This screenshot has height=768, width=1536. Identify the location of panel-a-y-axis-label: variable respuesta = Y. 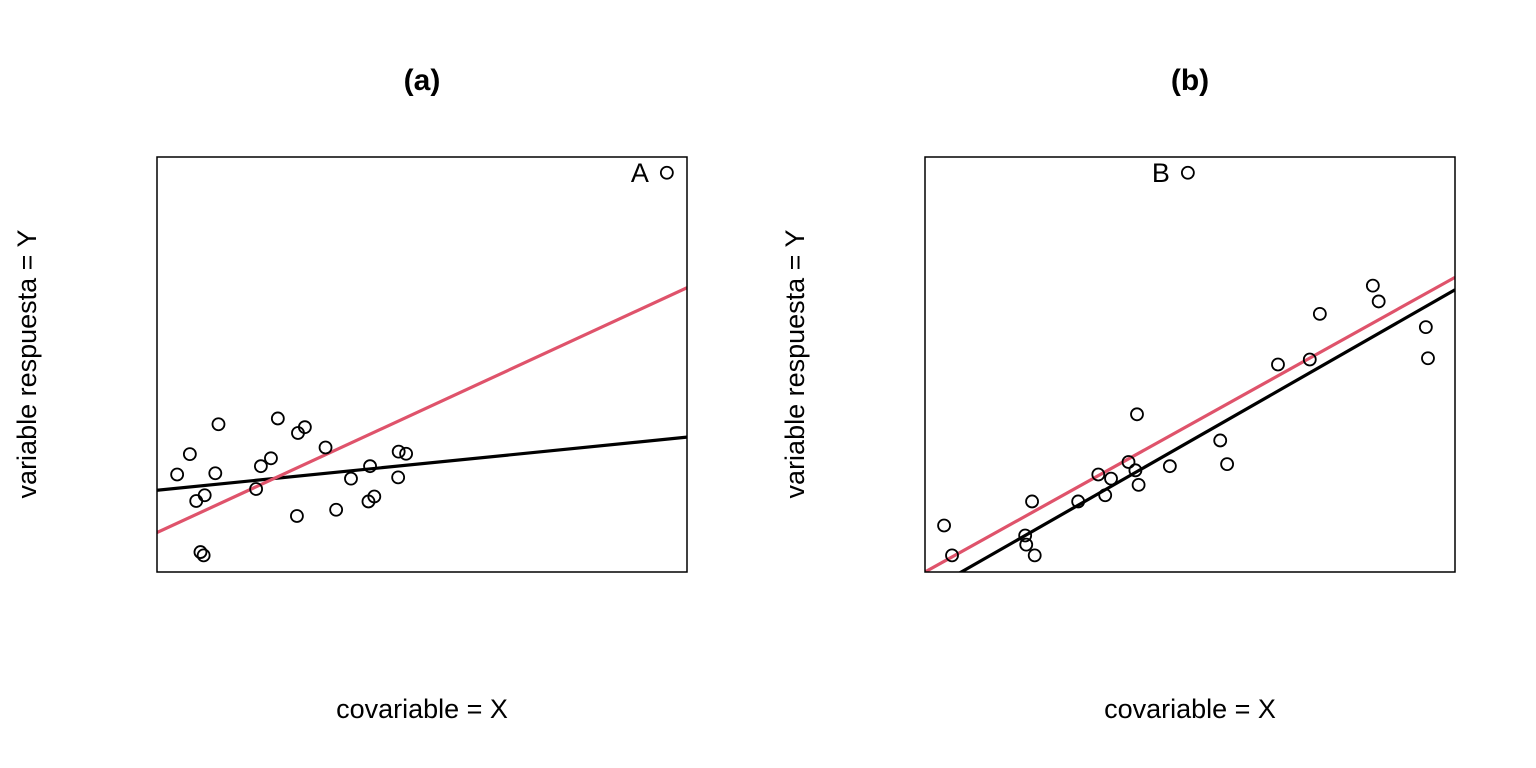
(27, 364).